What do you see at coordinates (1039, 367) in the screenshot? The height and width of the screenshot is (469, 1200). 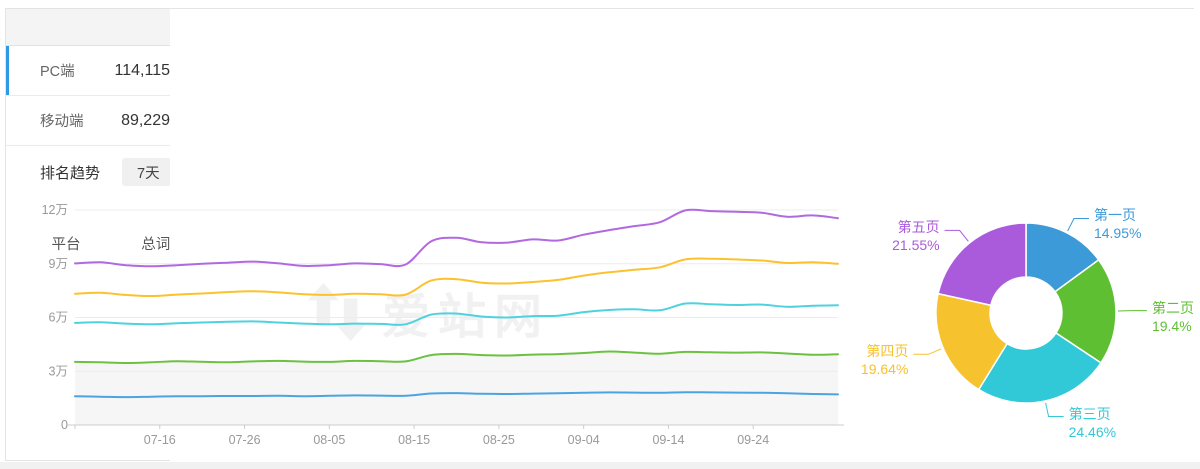 I see `donut-slice-第三页` at bounding box center [1039, 367].